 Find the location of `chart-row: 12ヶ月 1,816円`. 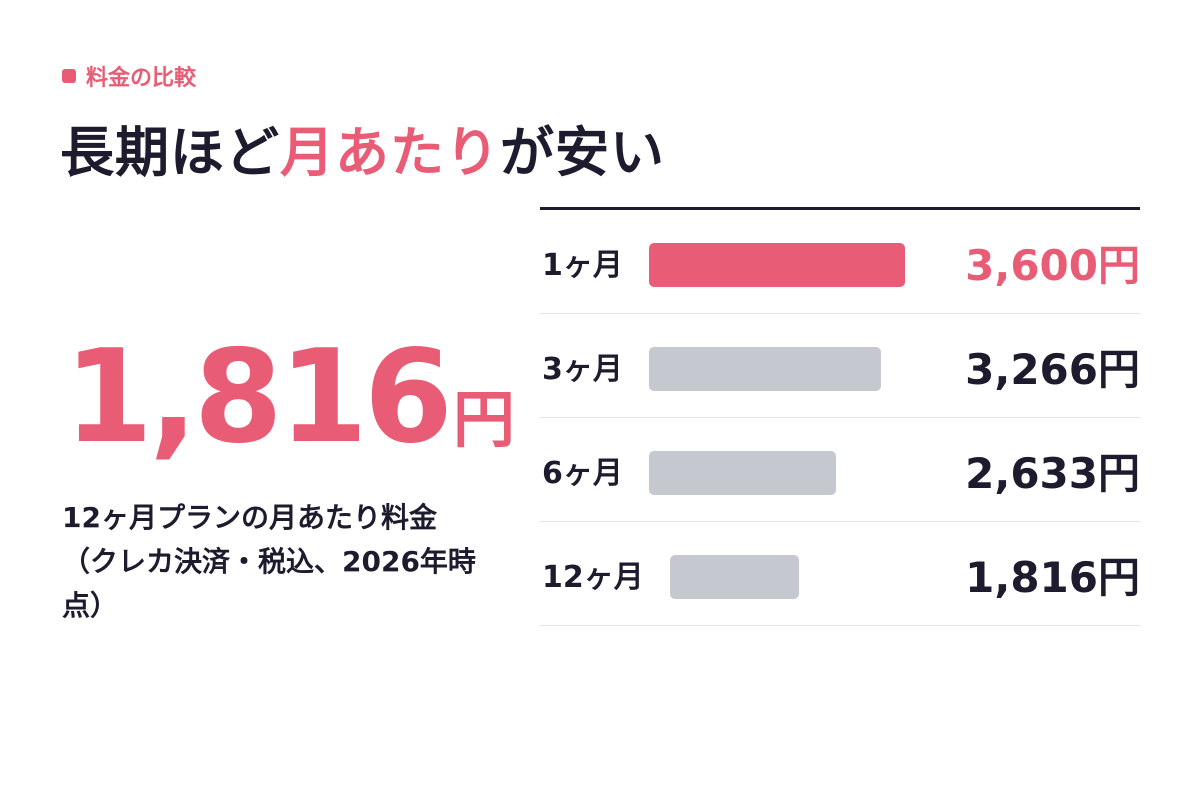

chart-row: 12ヶ月 1,816円 is located at coordinates (840, 574).